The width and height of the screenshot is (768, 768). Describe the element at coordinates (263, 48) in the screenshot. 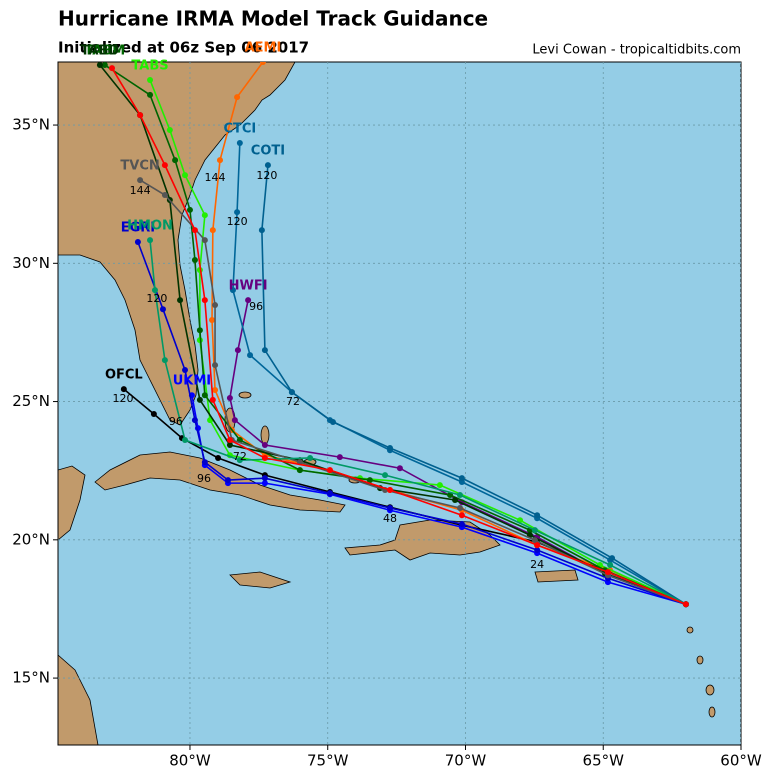

I see `track-label: AEMI` at that location.